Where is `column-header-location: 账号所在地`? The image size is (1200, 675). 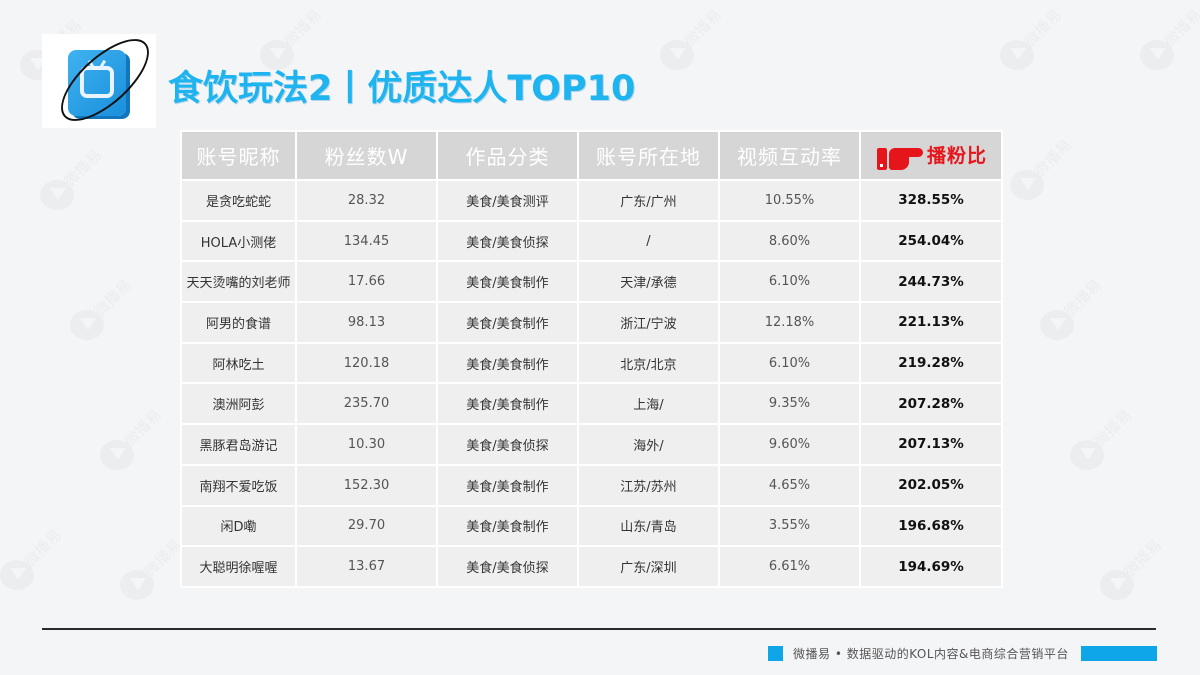
column-header-location: 账号所在地 is located at coordinates (648, 155).